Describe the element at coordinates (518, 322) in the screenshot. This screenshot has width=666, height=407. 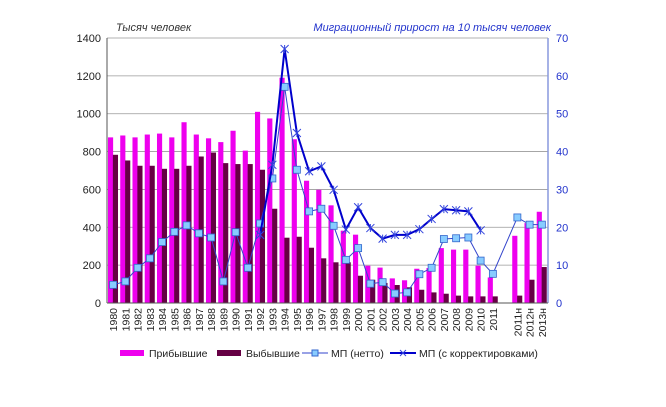
I see `x-tick-label: 2011н` at that location.